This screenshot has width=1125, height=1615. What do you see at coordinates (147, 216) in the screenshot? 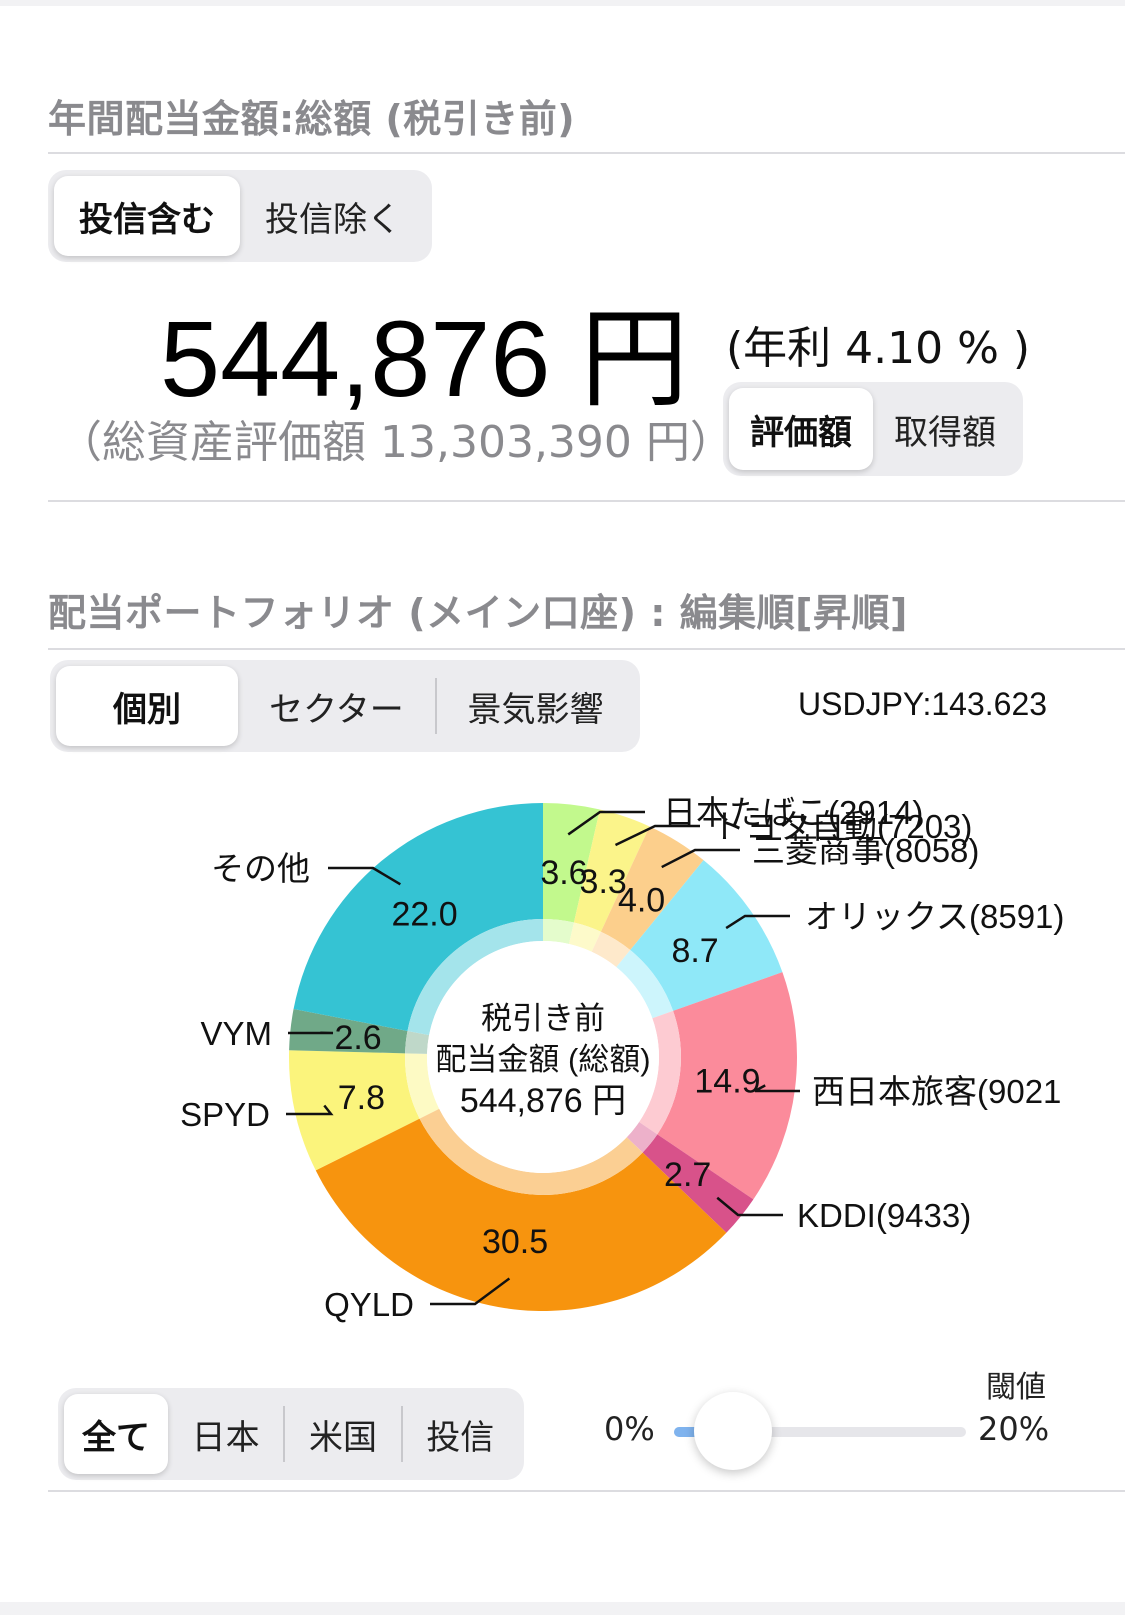
I see `include-funds-tab: 投信含む` at bounding box center [147, 216].